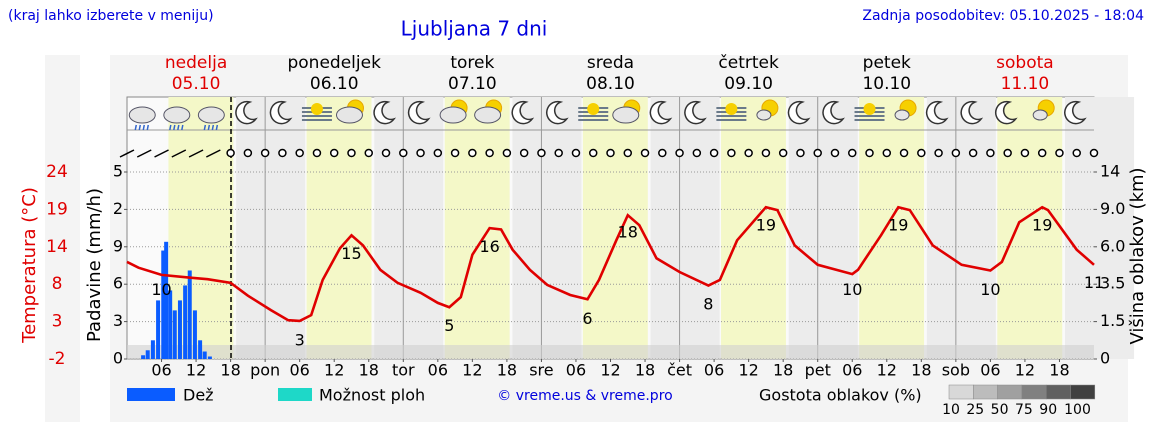 The image size is (1152, 443). I want to click on precip-tick-label: 6, so click(118, 283).